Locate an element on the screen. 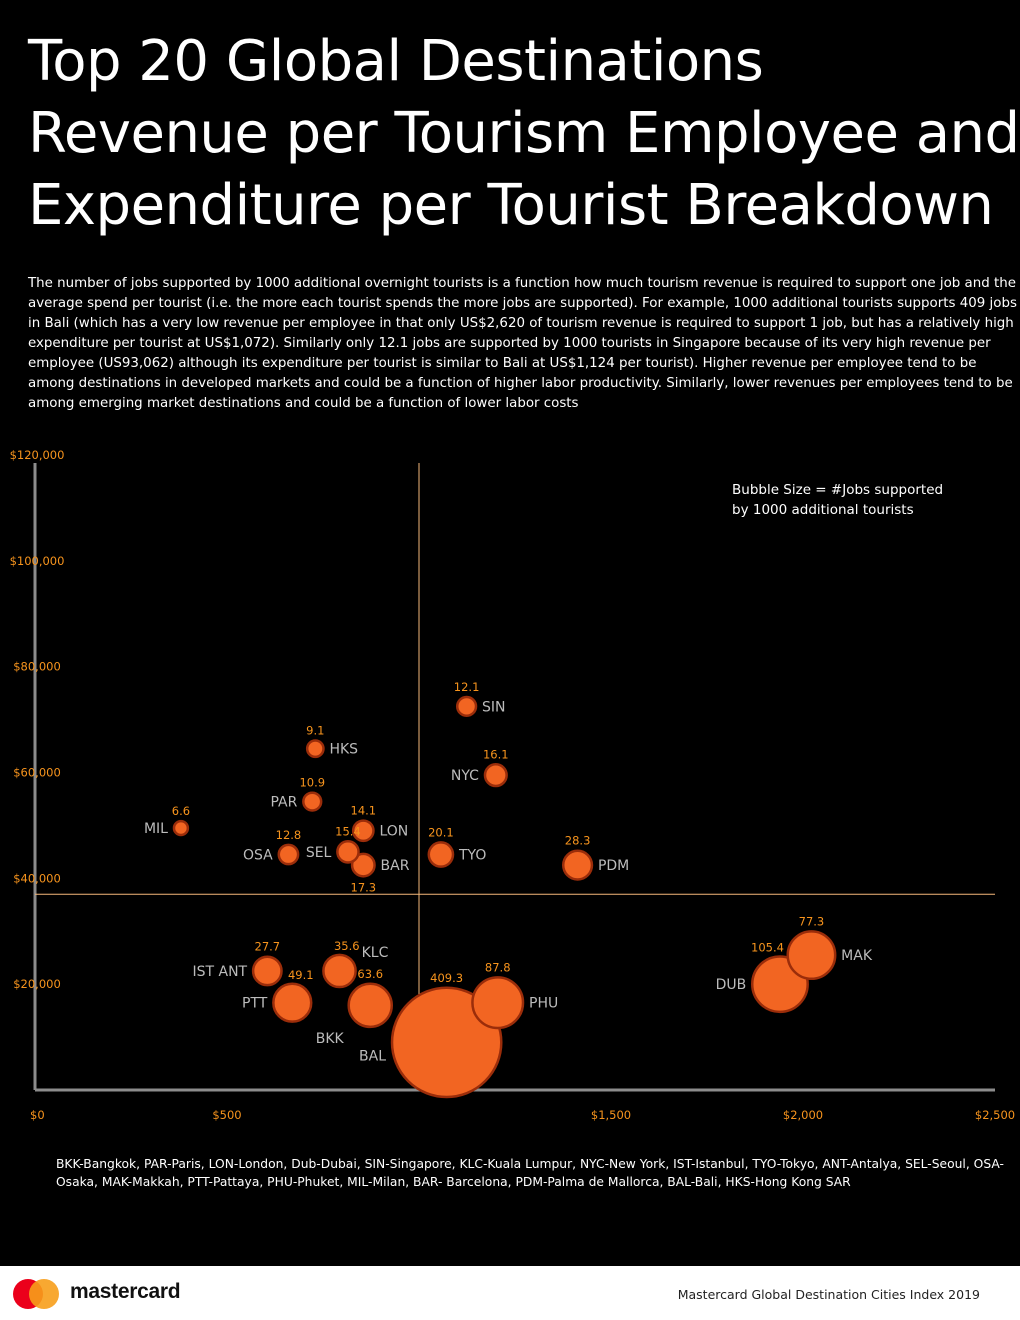 Image resolution: width=1020 pixels, height=1320 pixels. city-label: TYO is located at coordinates (472, 856).